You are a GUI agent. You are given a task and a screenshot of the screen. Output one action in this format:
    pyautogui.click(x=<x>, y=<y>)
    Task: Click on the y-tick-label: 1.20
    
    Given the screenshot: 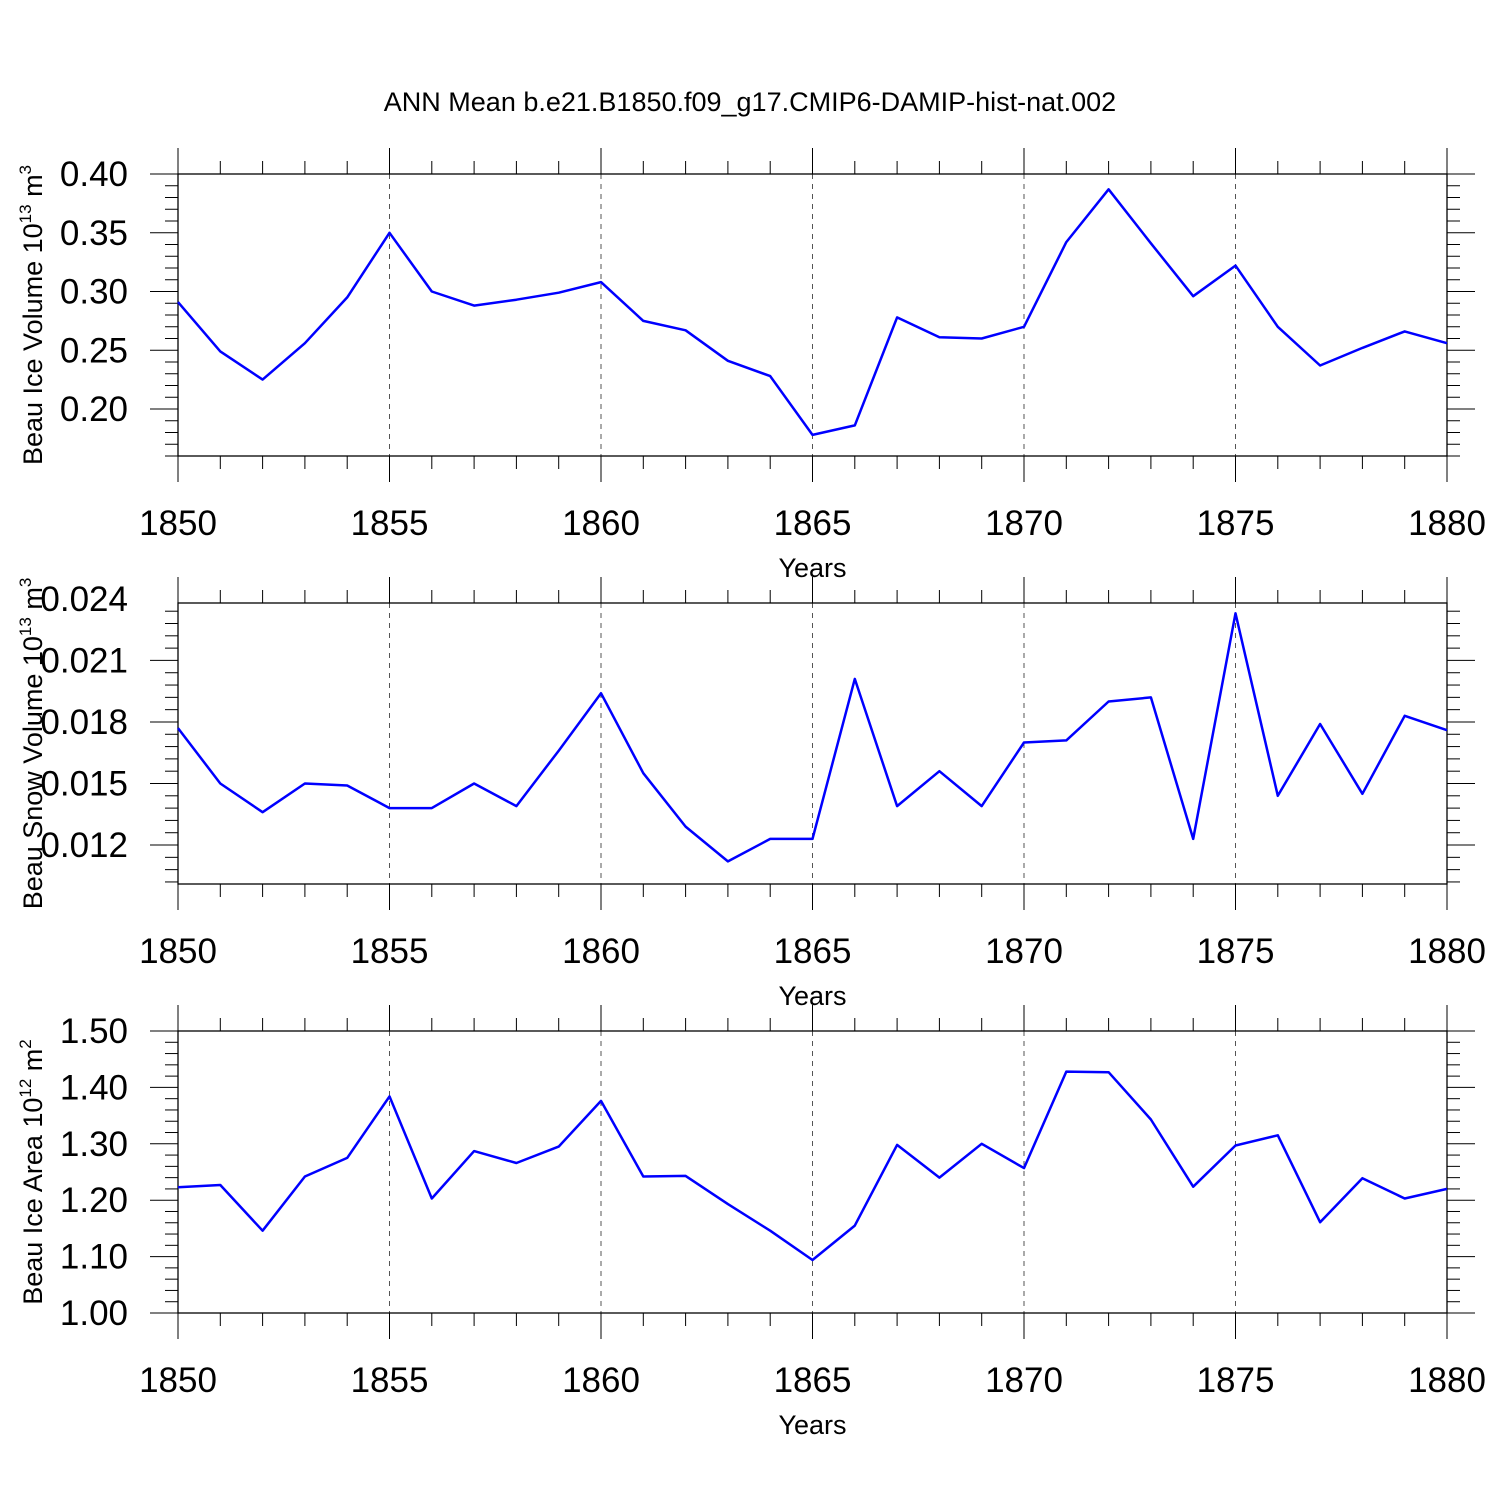 What is the action you would take?
    pyautogui.click(x=94, y=1200)
    